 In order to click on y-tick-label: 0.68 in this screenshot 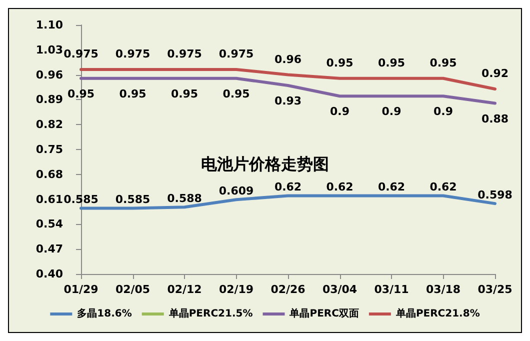, I will do `click(49, 174)`.